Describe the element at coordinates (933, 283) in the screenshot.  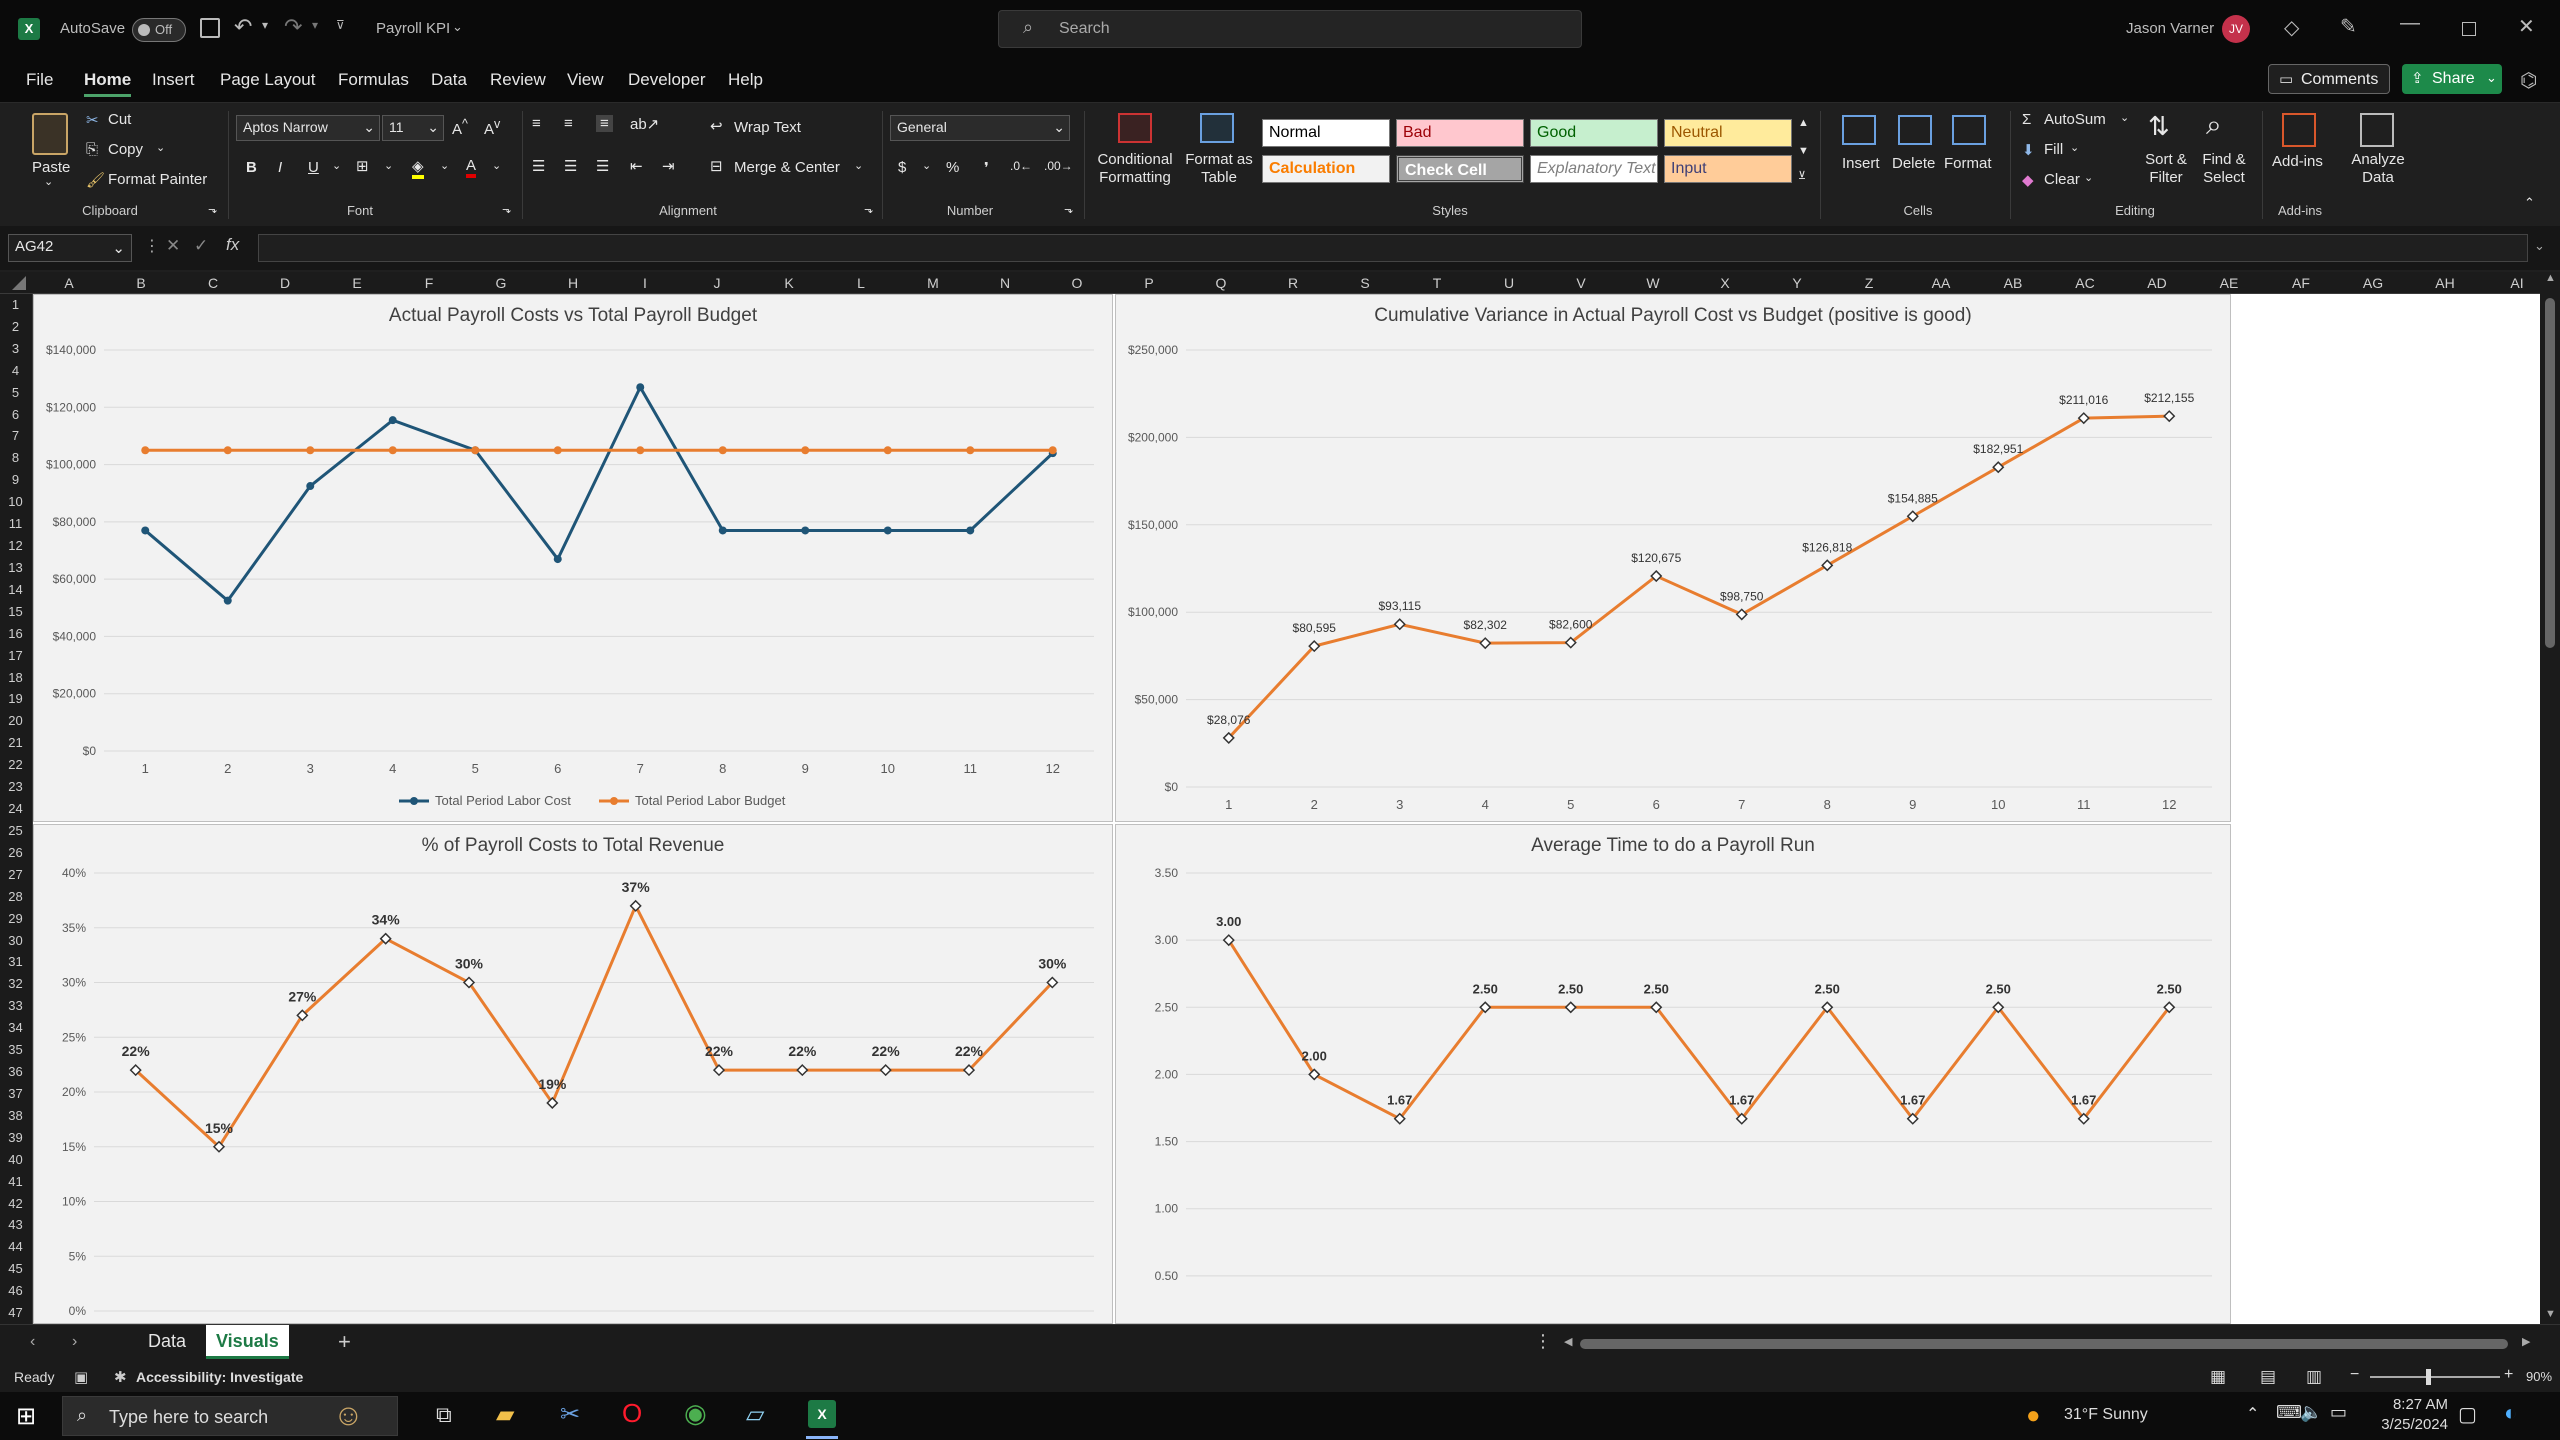
I see `column-header: M` at that location.